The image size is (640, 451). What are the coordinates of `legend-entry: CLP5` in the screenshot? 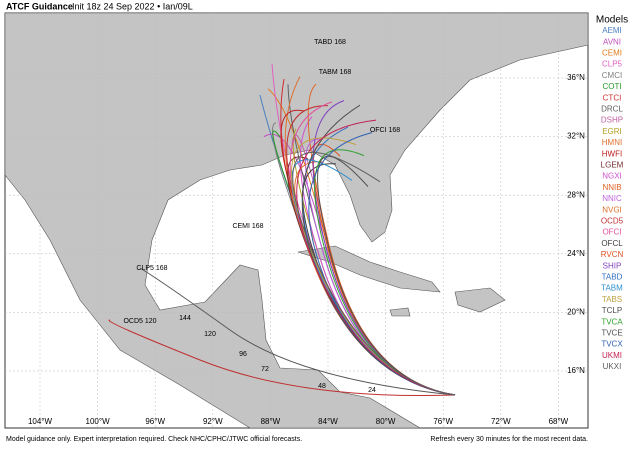 It's located at (612, 64).